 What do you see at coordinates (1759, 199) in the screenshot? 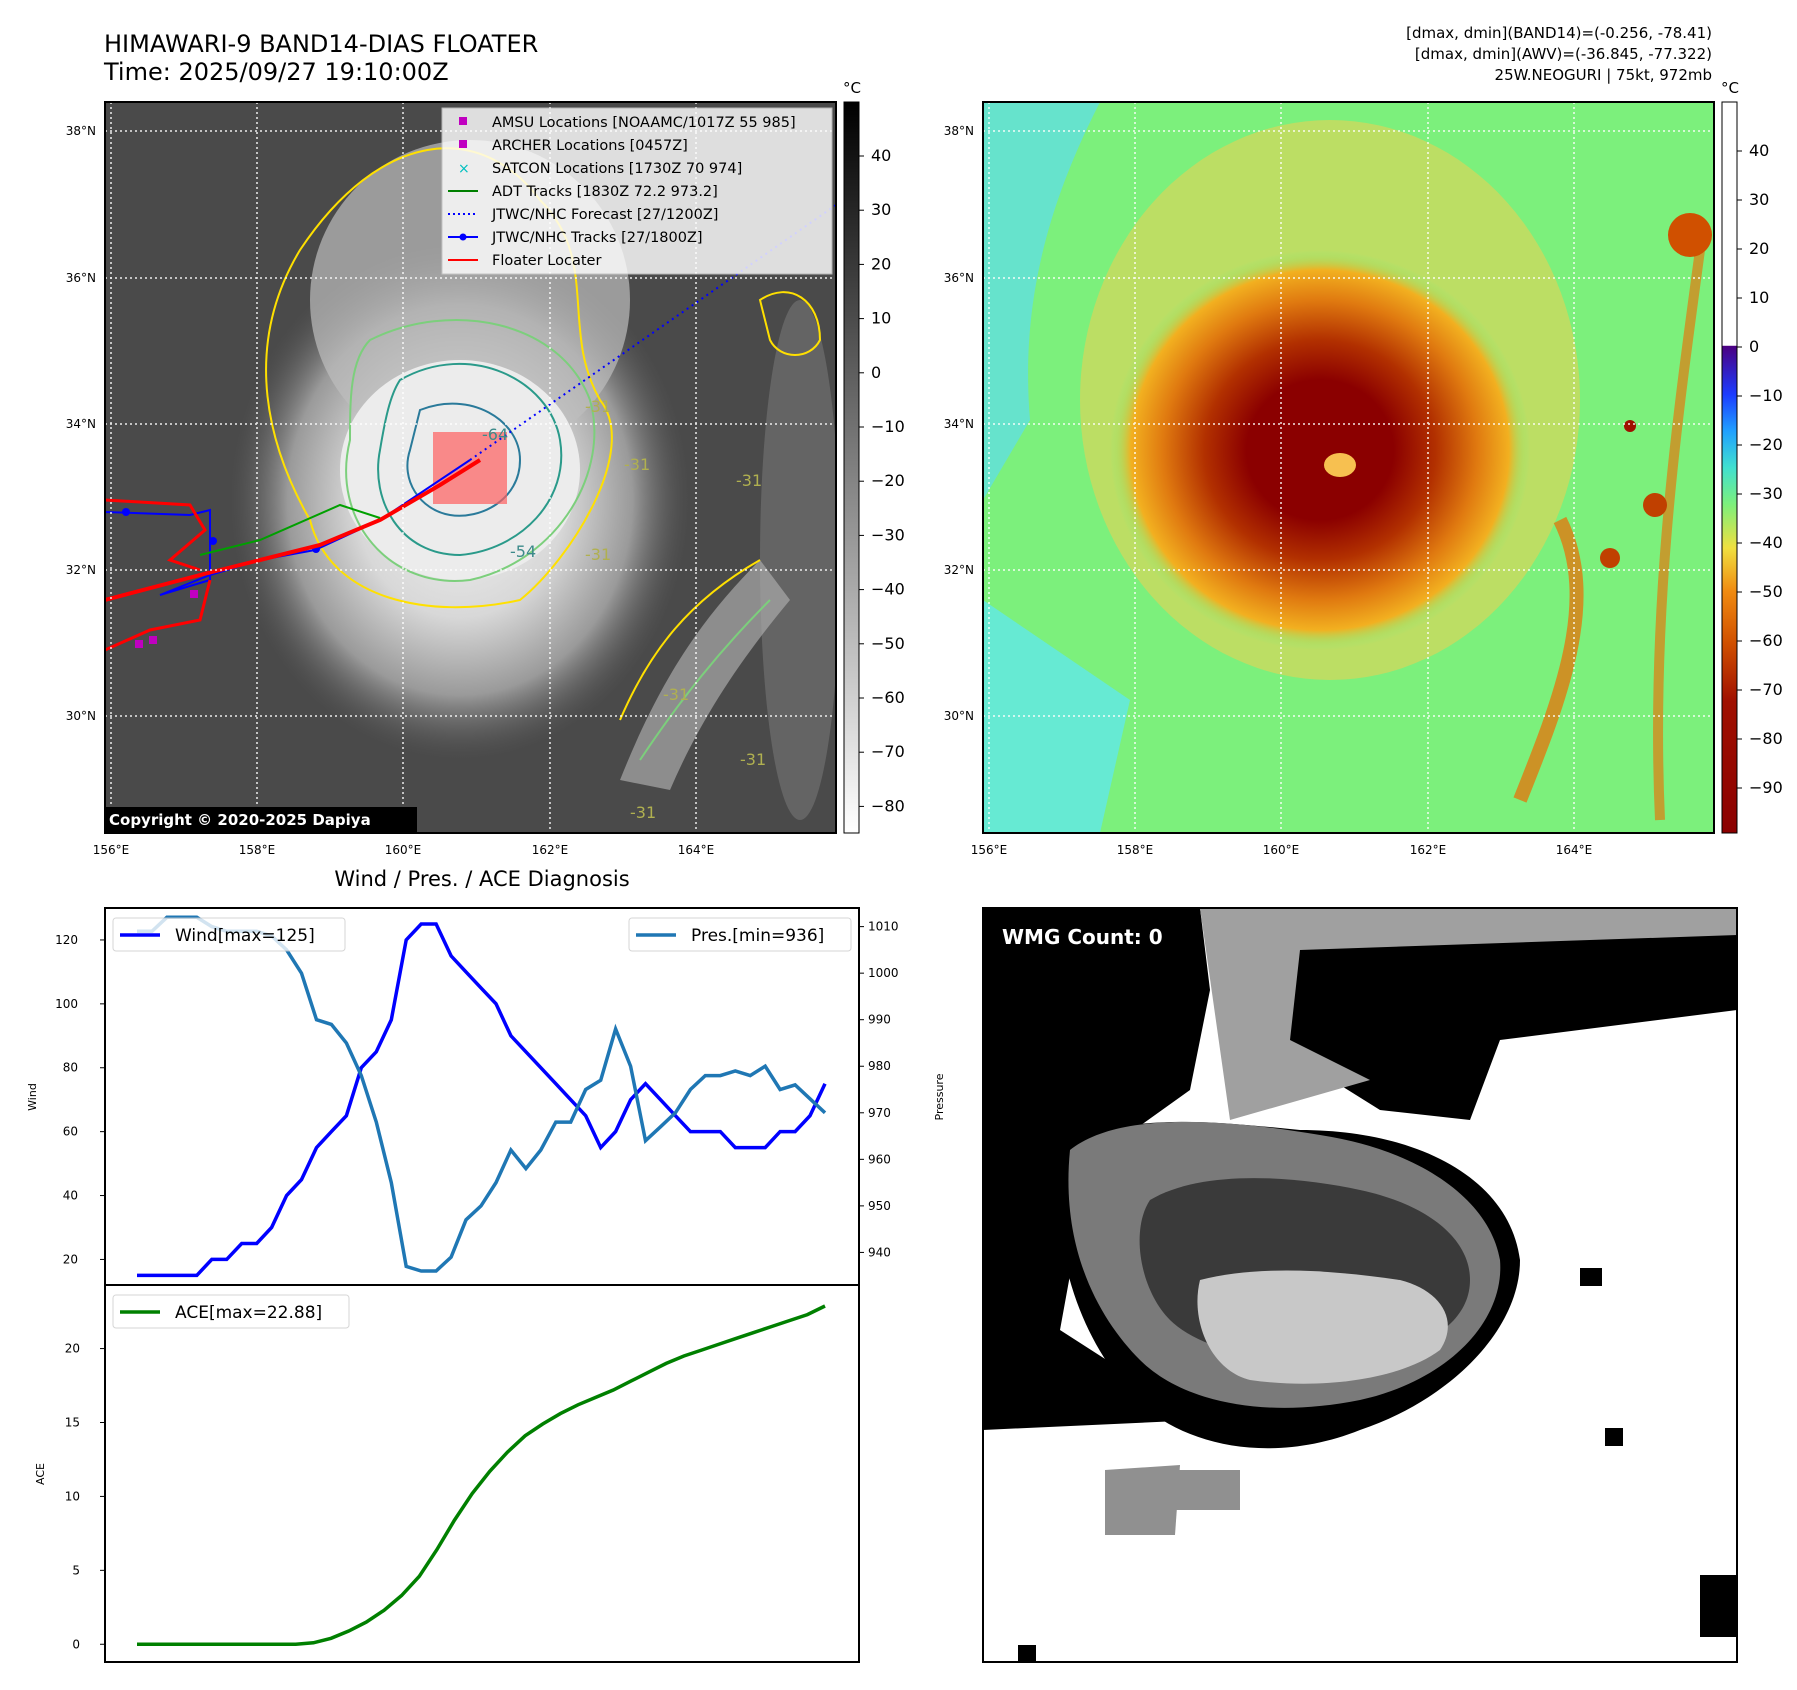
I see `colorbar-tick-label: 30` at bounding box center [1759, 199].